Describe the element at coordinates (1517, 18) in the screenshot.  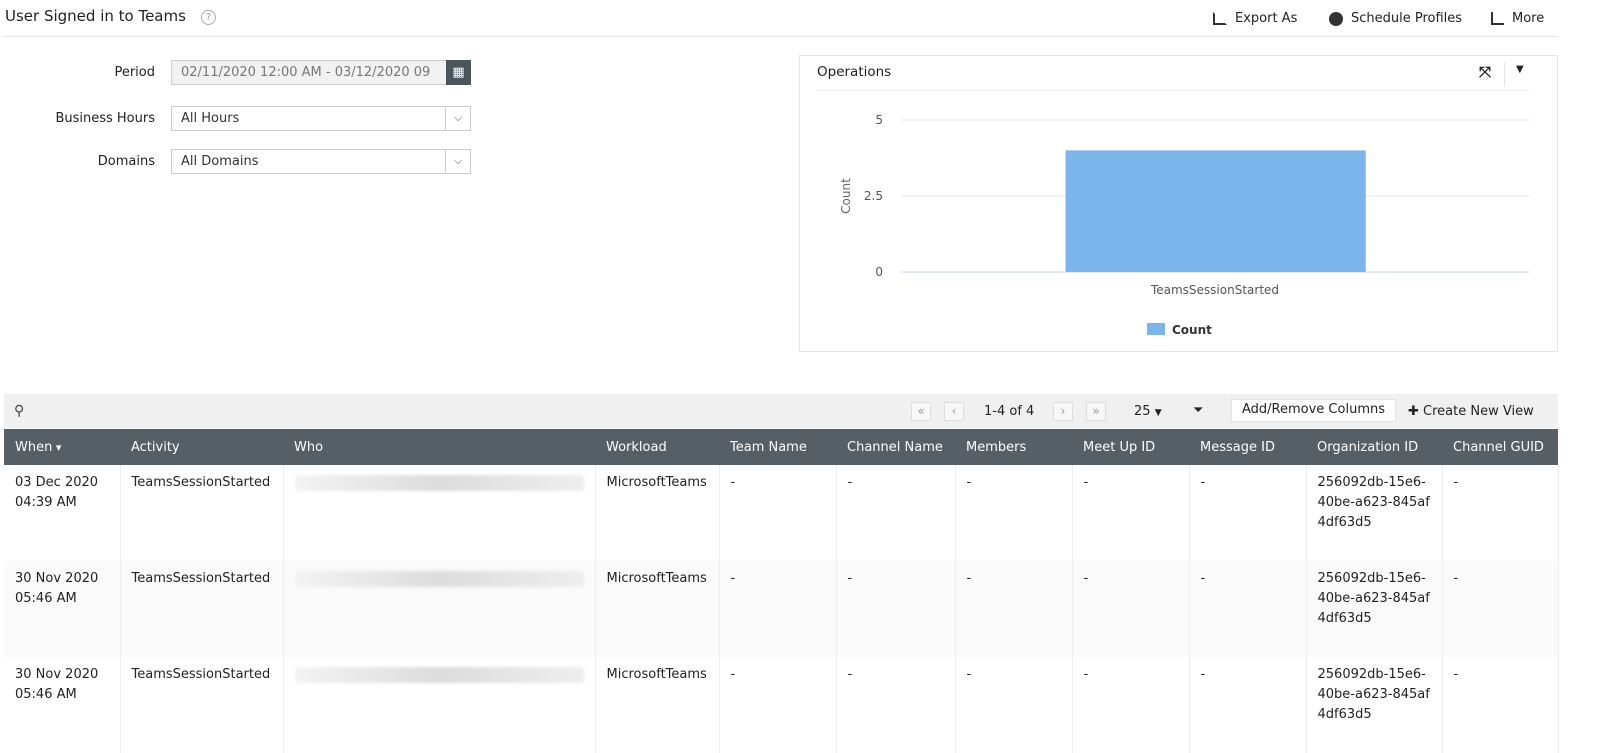
I see `more-button: More` at that location.